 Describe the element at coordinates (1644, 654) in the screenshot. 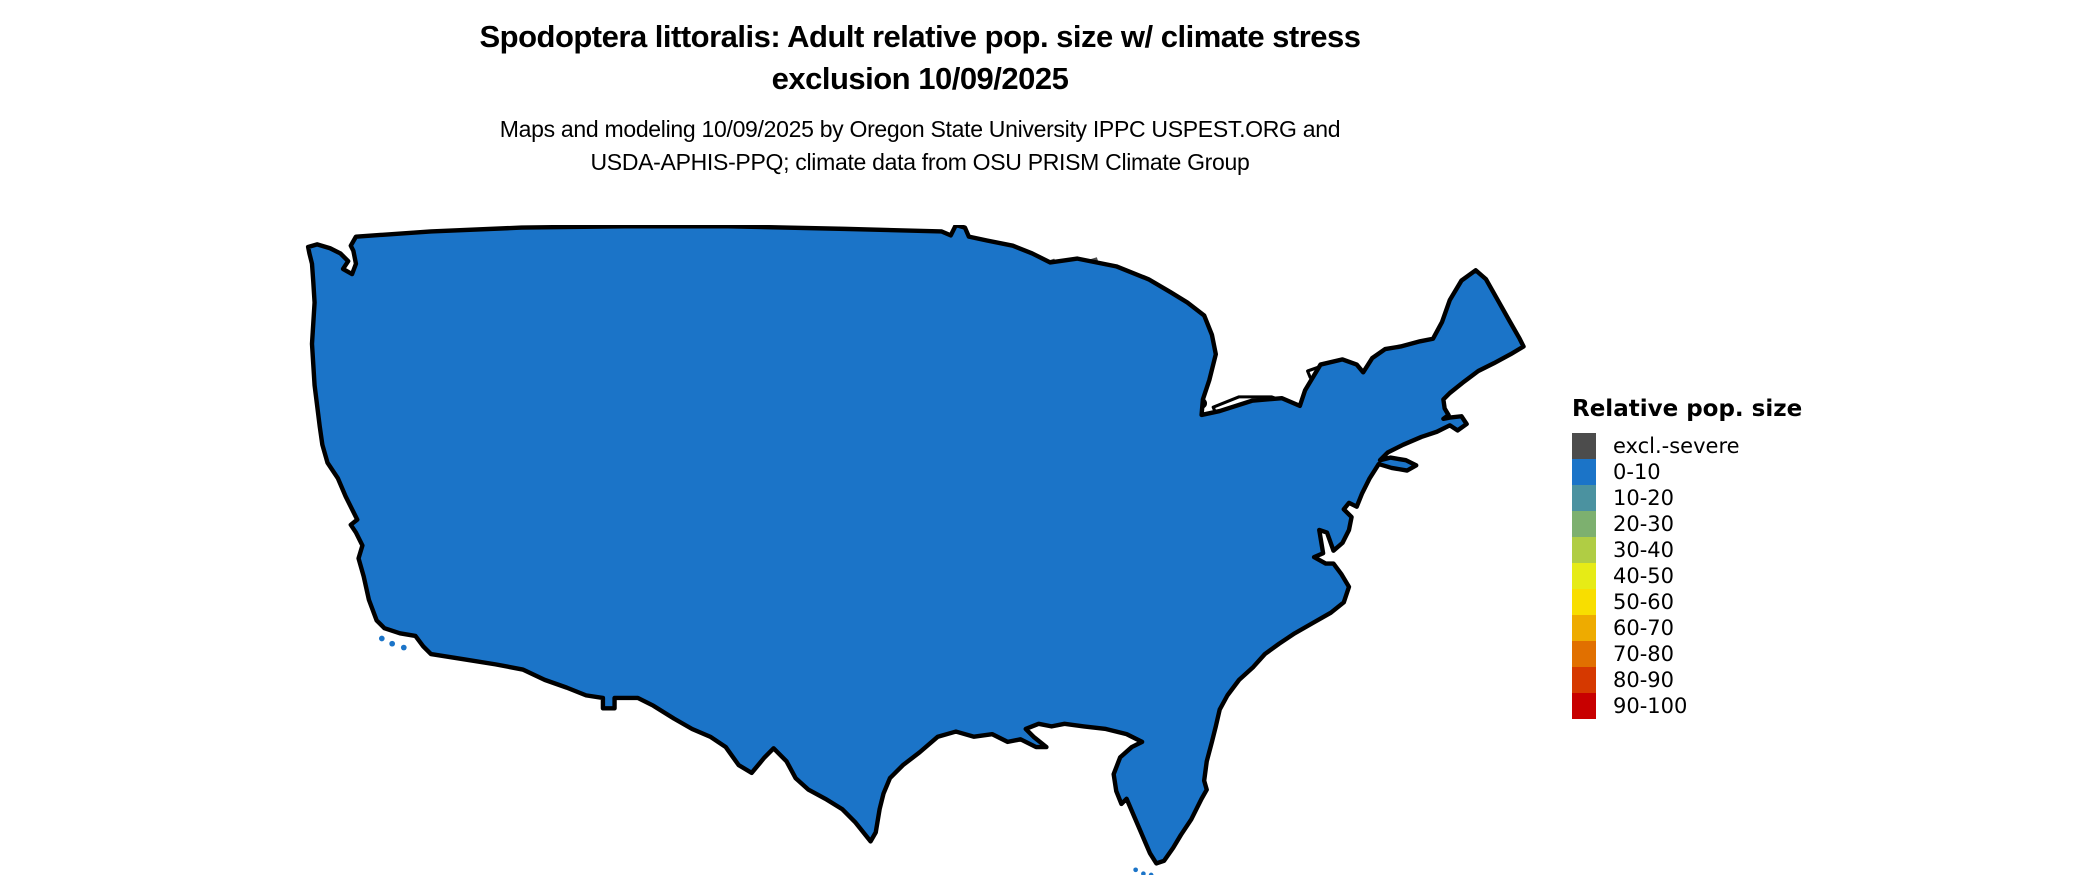

I see `legend-label: 70-80` at that location.